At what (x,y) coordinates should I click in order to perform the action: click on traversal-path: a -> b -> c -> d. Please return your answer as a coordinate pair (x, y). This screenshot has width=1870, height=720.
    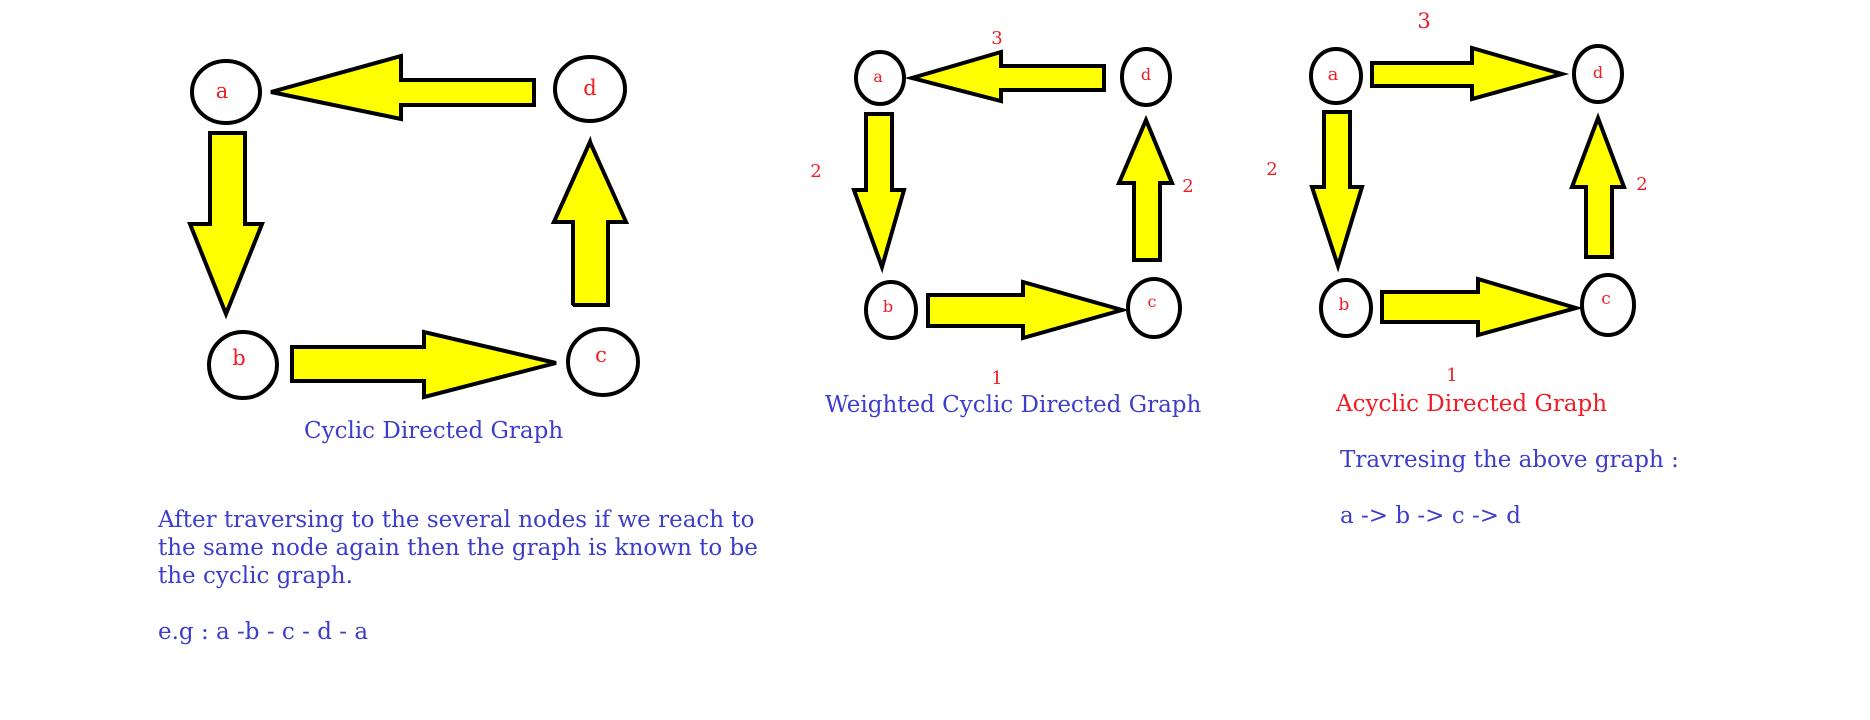
    Looking at the image, I should click on (1431, 516).